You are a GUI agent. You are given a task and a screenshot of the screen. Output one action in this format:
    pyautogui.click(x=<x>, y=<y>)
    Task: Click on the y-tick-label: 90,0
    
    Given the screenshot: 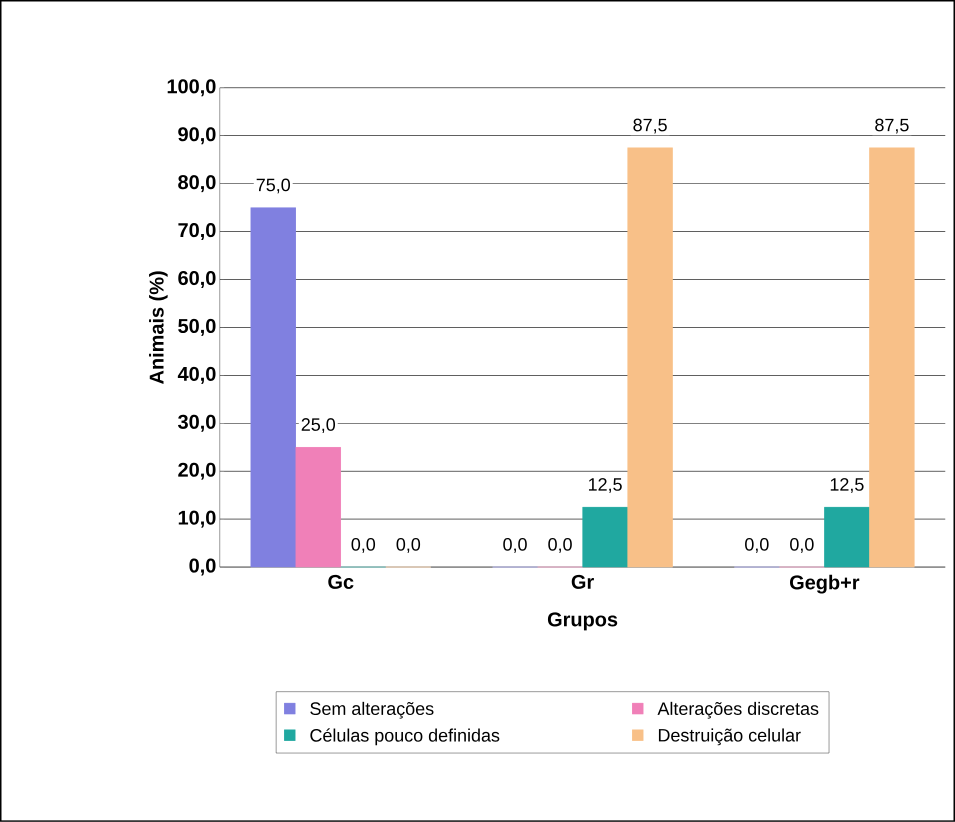 What is the action you would take?
    pyautogui.click(x=197, y=135)
    